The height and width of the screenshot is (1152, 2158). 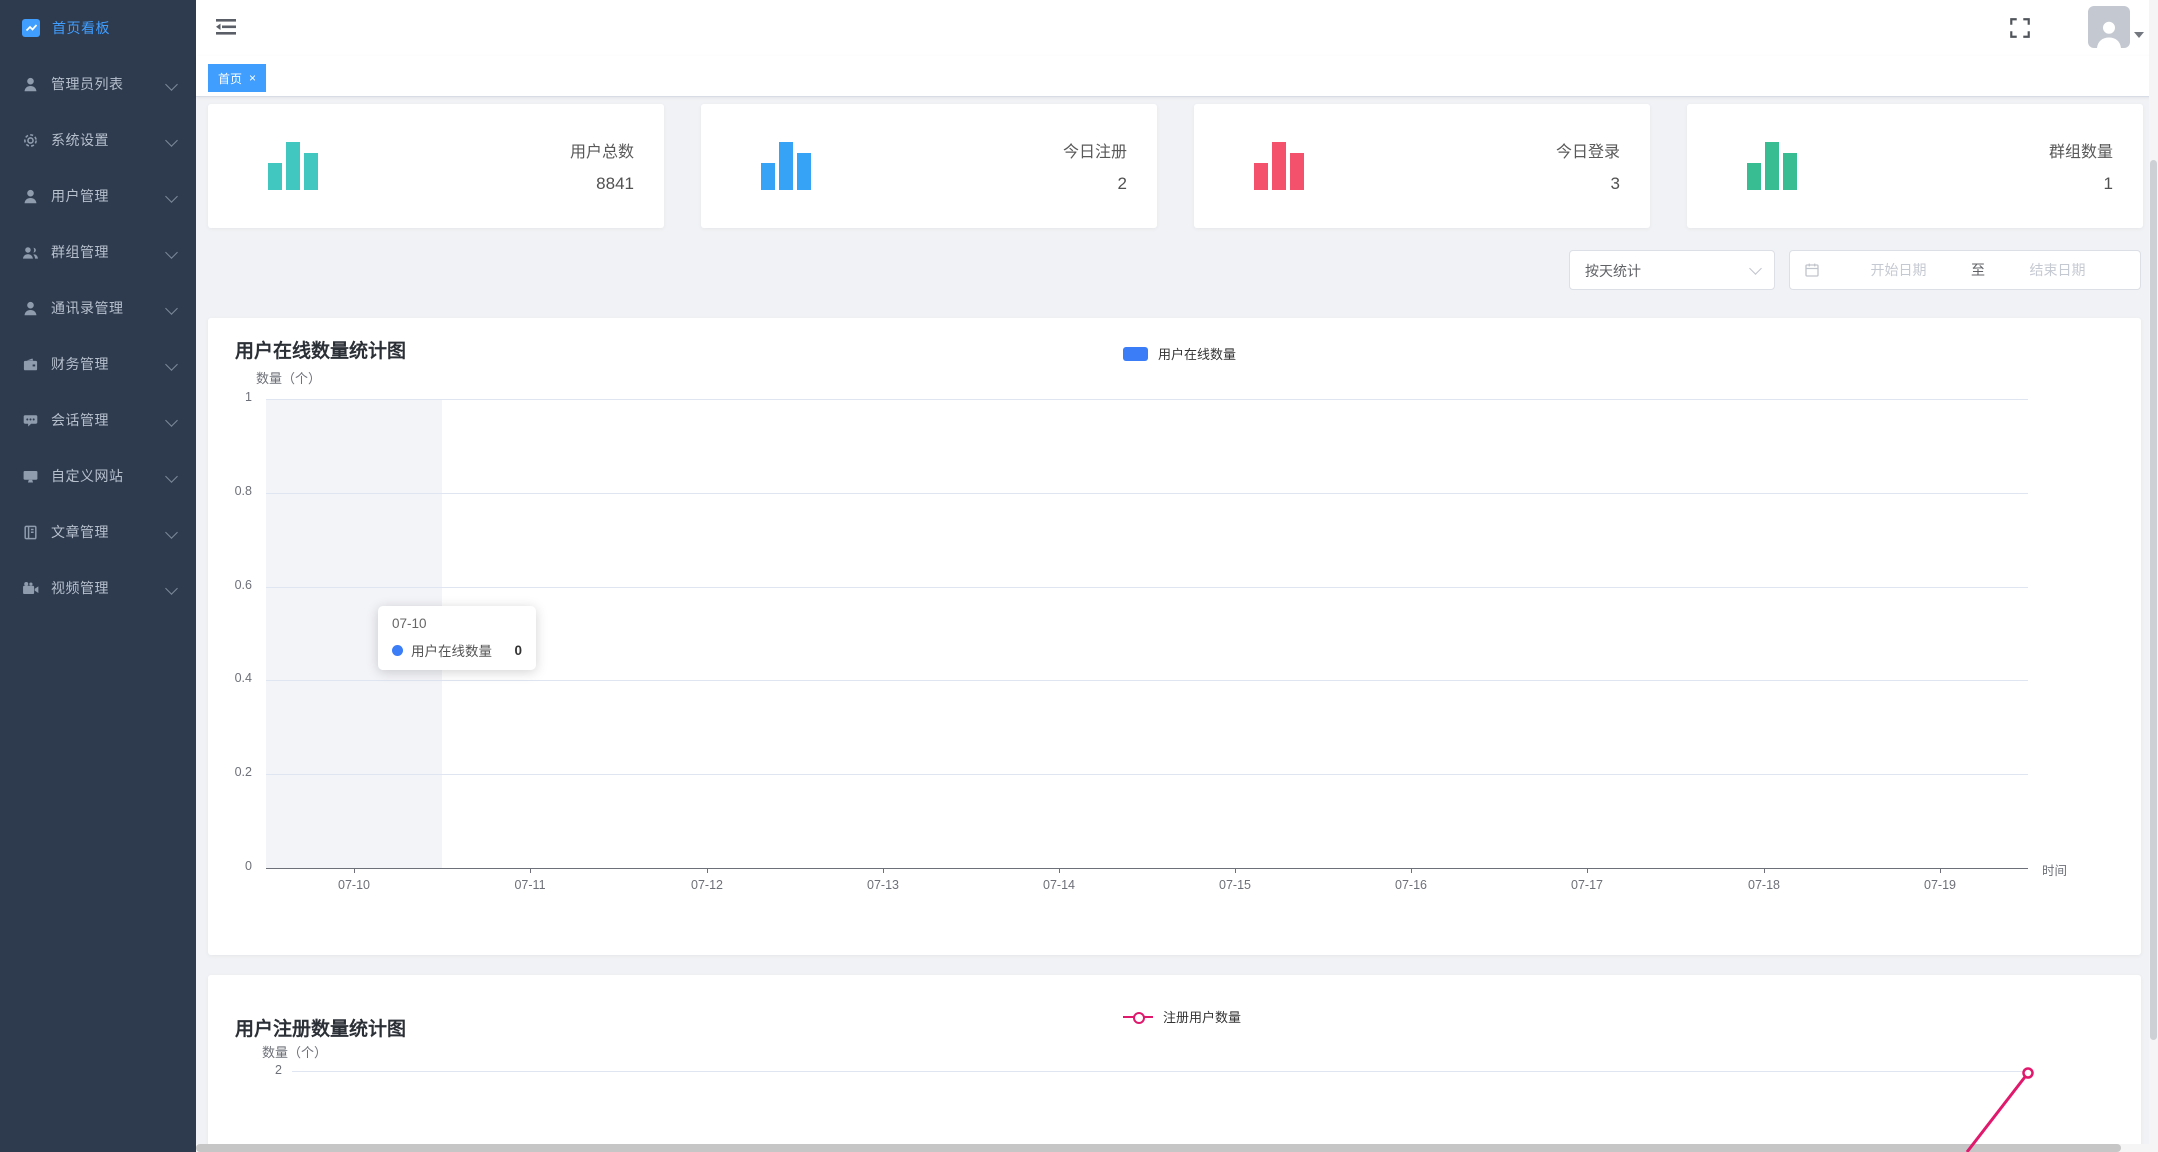 What do you see at coordinates (1812, 270) in the screenshot?
I see `calendar-icon` at bounding box center [1812, 270].